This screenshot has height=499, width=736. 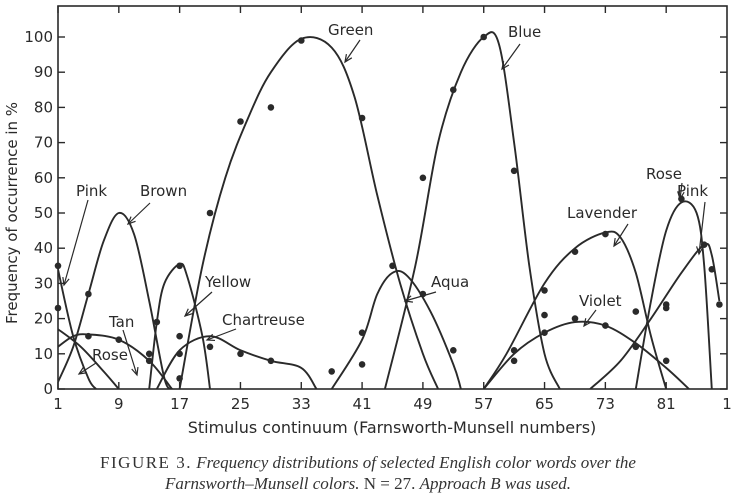 What do you see at coordinates (227, 282) in the screenshot?
I see `series-label-yellow: Yellow` at bounding box center [227, 282].